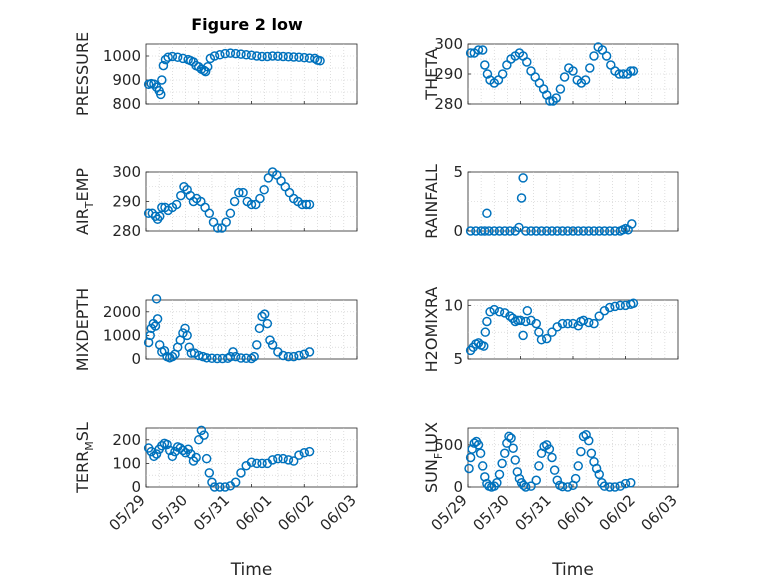 Image resolution: width=778 pixels, height=583 pixels. Describe the element at coordinates (215, 201) in the screenshot. I see `subplot-air_temp: 280 290 300 AIRTEMP` at that location.